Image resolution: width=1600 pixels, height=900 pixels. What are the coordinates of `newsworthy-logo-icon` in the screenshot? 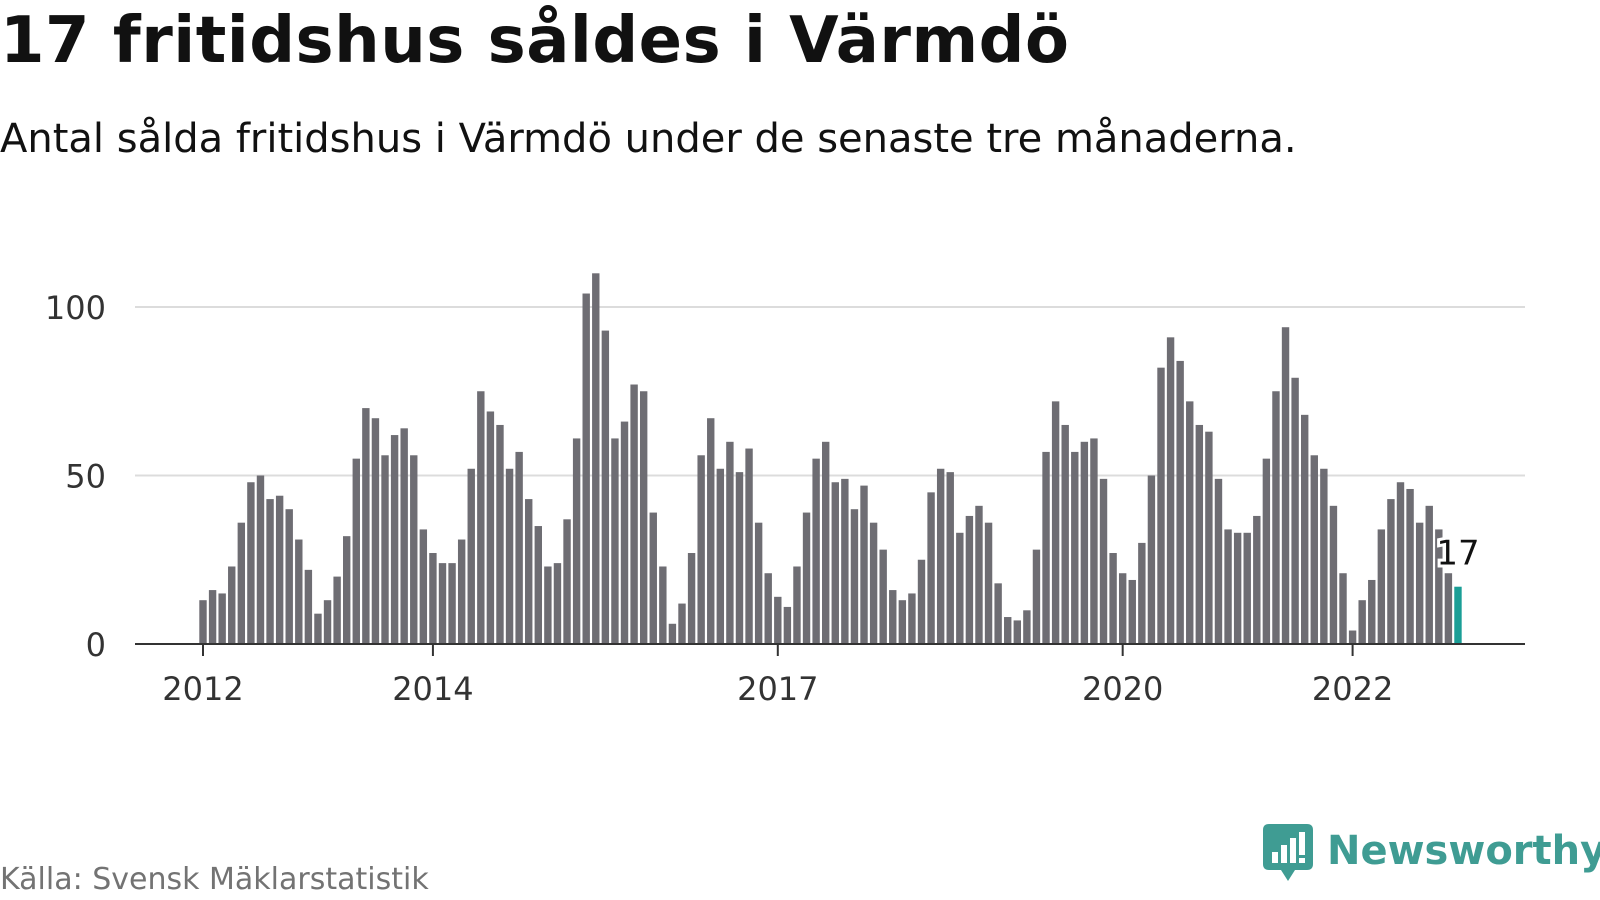 It's located at (1288, 852).